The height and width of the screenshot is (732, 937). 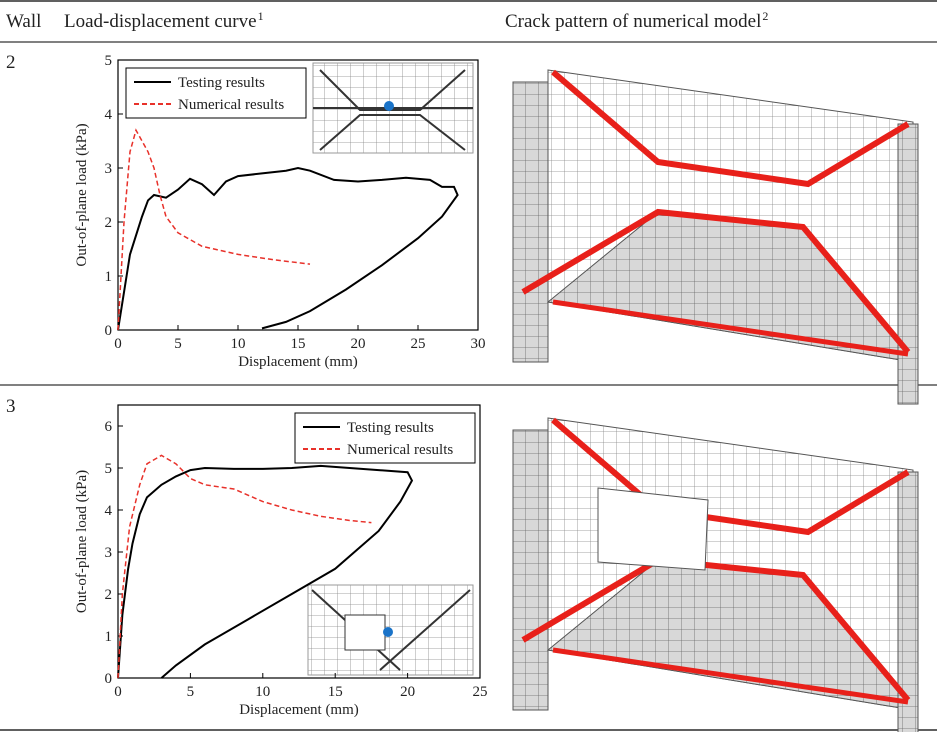 What do you see at coordinates (11, 62) in the screenshot?
I see `wall-id: 2` at bounding box center [11, 62].